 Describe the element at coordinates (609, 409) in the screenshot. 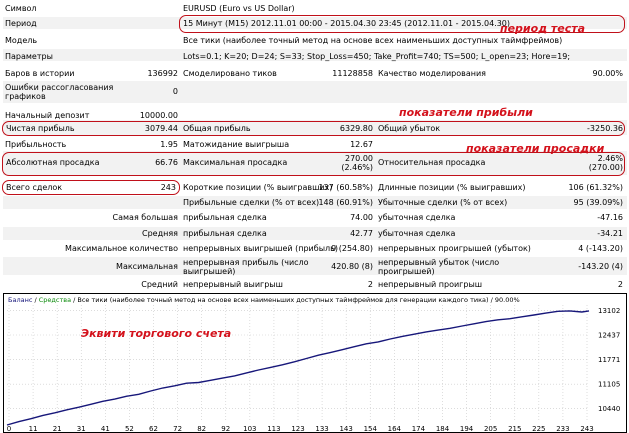

I see `y-tick-label: 10440` at that location.